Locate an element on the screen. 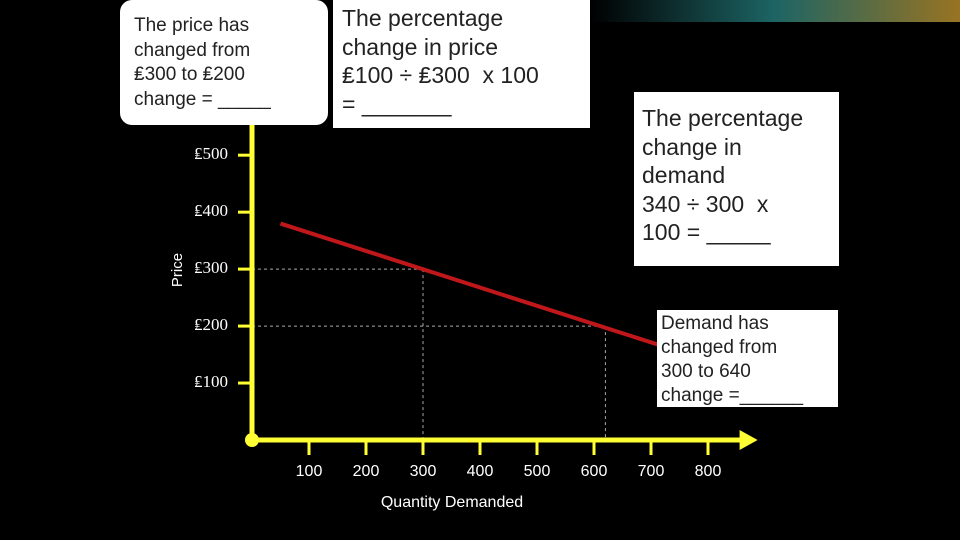 The image size is (960, 540). callout-line: Demand has is located at coordinates (715, 323).